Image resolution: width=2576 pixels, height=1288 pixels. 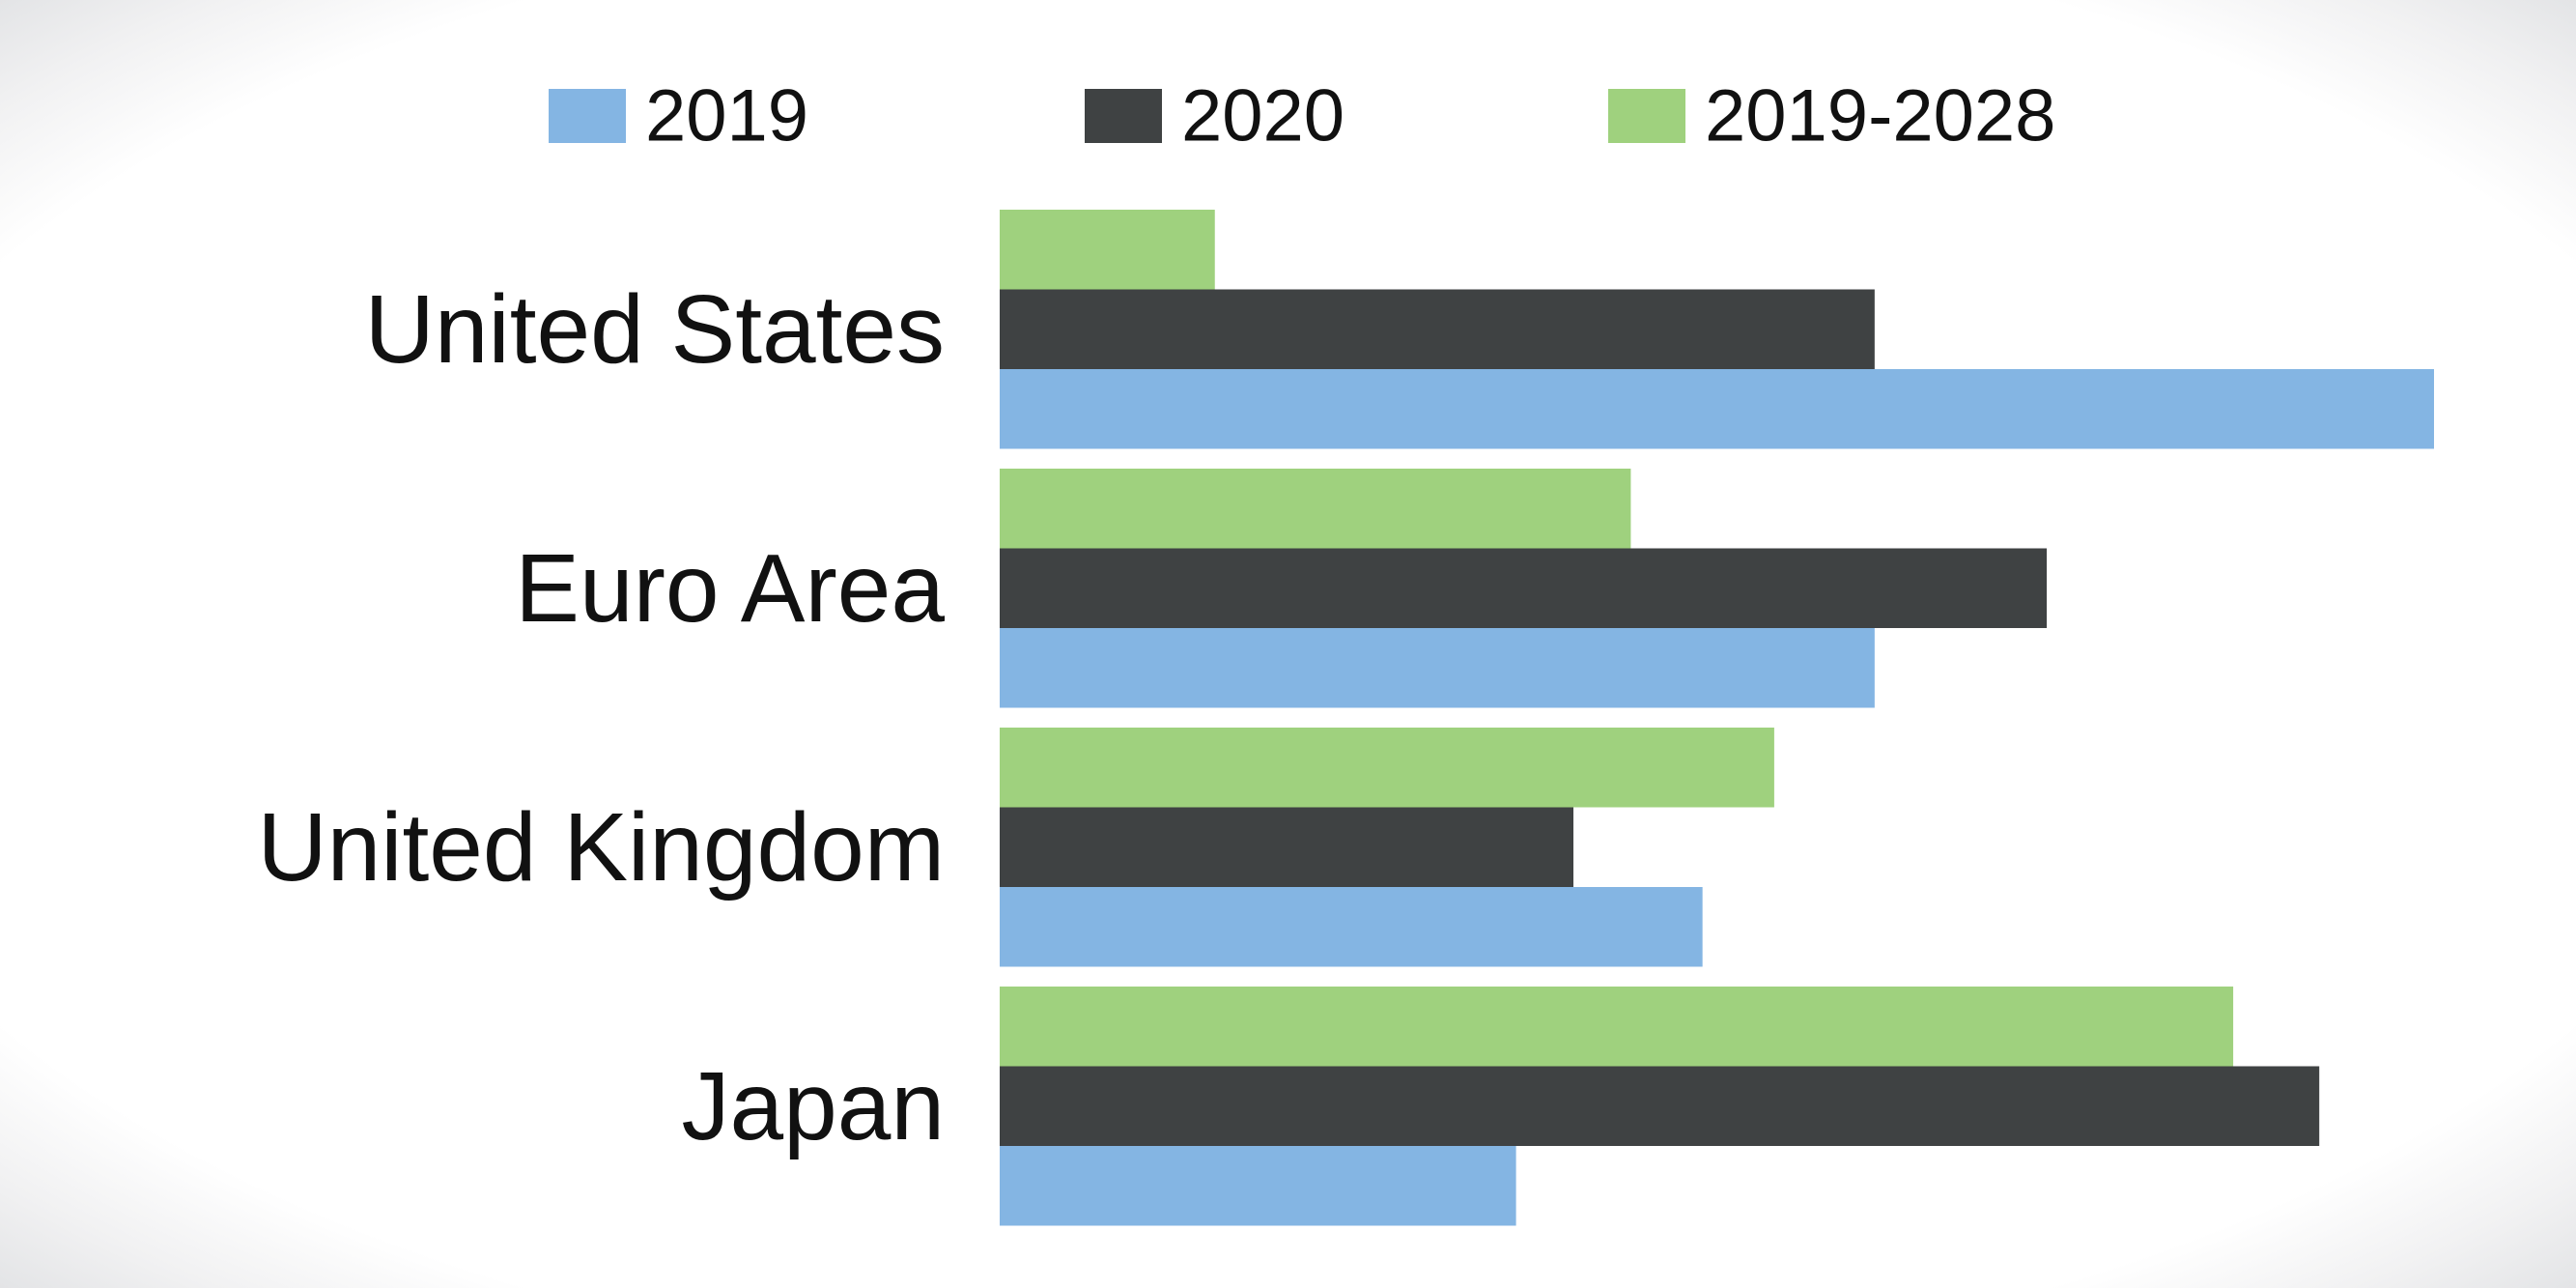 I want to click on legend-swatch-2019, so click(x=587, y=116).